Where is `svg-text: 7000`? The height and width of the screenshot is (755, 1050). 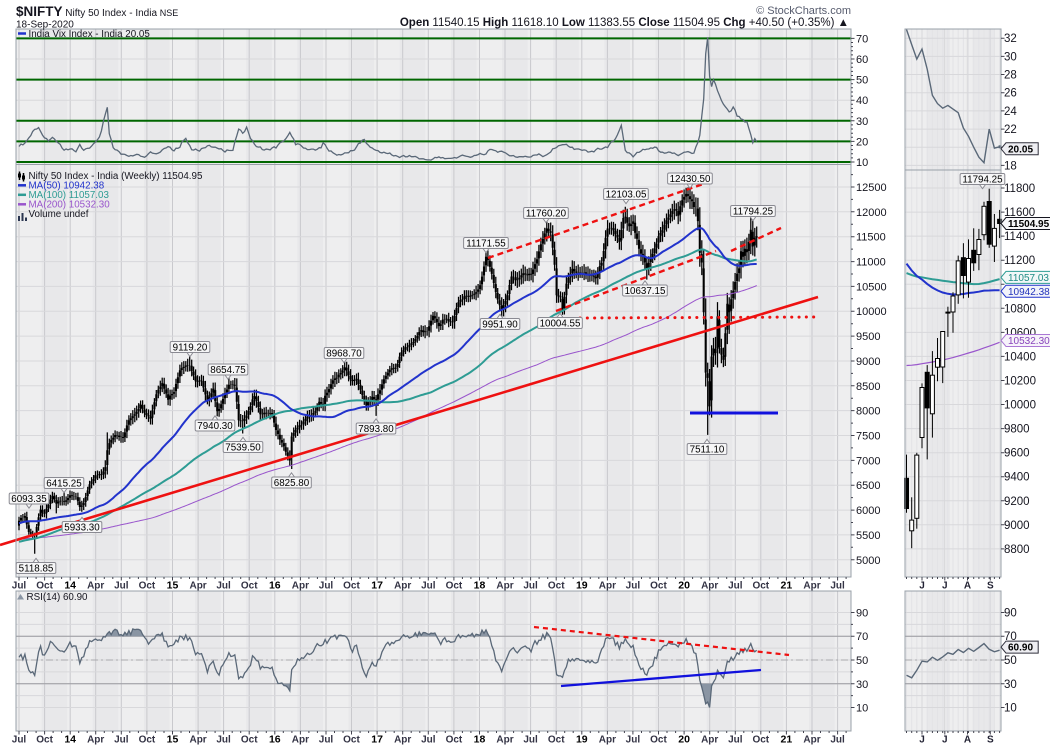
svg-text: 7000 is located at coordinates (868, 461).